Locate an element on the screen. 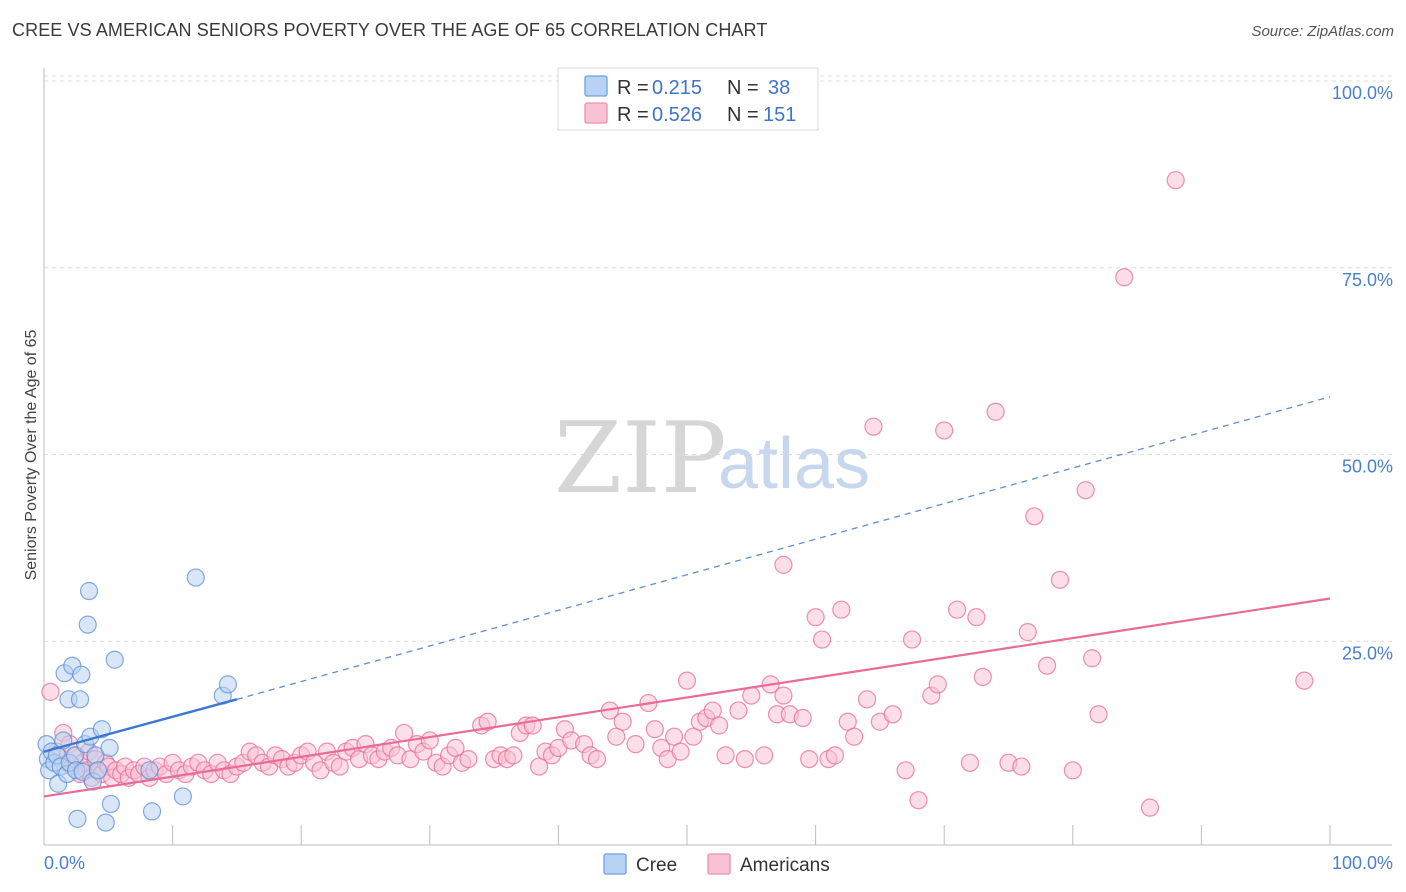 The width and height of the screenshot is (1406, 892). bottom-legend-cree-label: Cree is located at coordinates (656, 865).